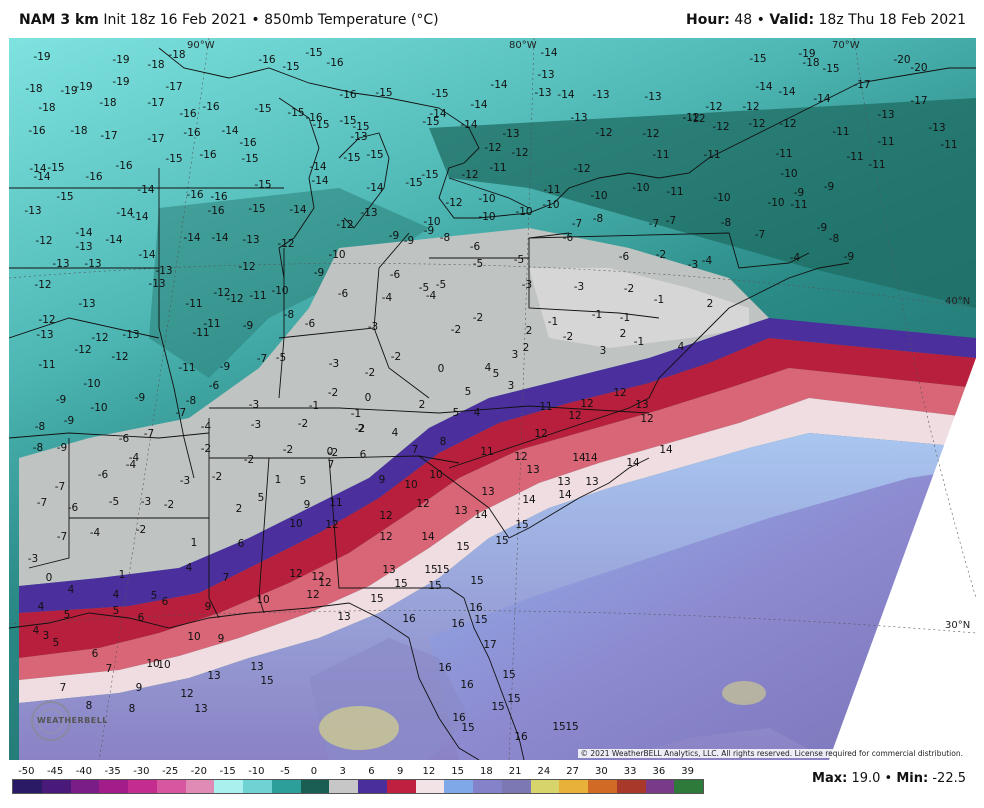 This screenshot has height=808, width=984. What do you see at coordinates (487, 492) in the screenshot?
I see `temperature-value: 13` at bounding box center [487, 492].